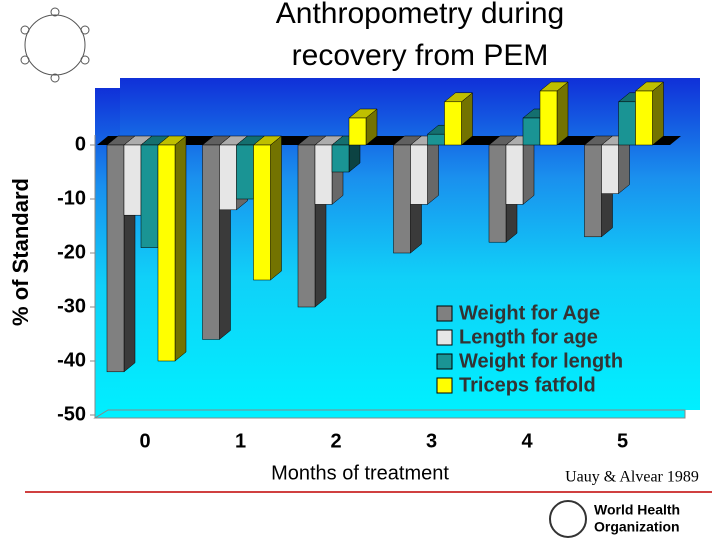  I want to click on x-tick-label: 2, so click(335, 441).